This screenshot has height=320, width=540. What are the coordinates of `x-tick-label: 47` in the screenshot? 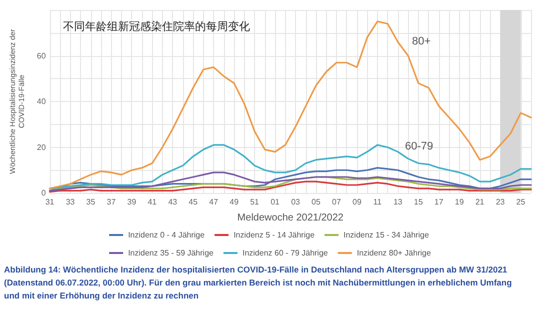 It's located at (214, 202).